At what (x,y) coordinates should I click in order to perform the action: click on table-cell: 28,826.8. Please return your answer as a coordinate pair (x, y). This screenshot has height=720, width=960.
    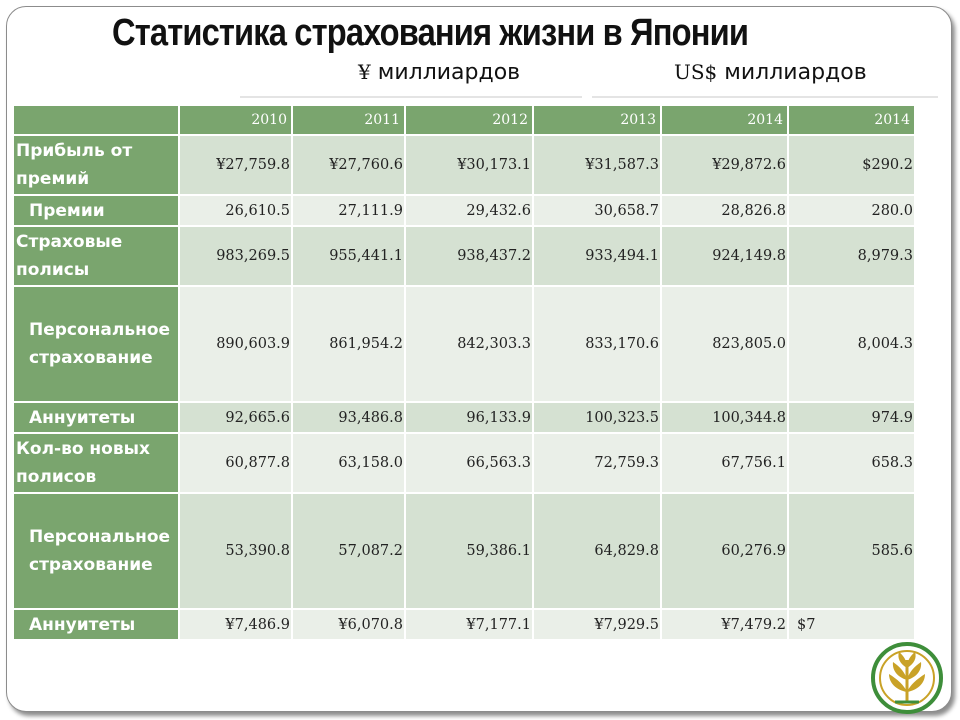
    Looking at the image, I should click on (724, 210).